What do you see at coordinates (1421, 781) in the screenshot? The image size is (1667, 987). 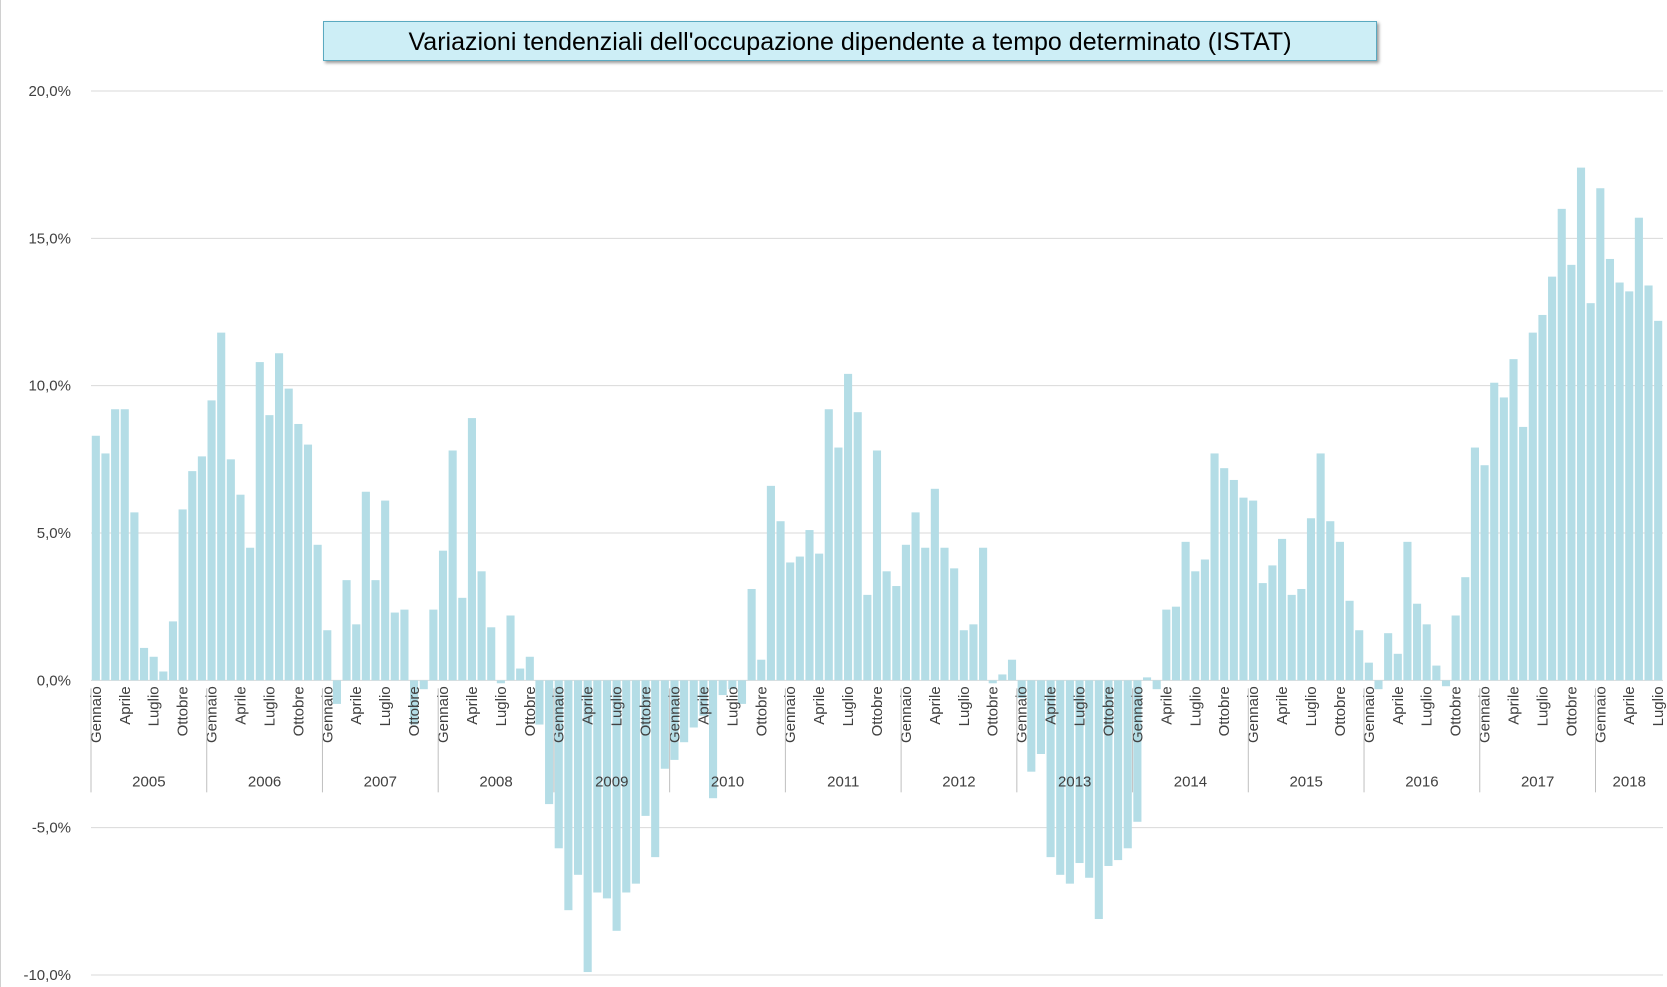 I see `year-label: 2016` at bounding box center [1421, 781].